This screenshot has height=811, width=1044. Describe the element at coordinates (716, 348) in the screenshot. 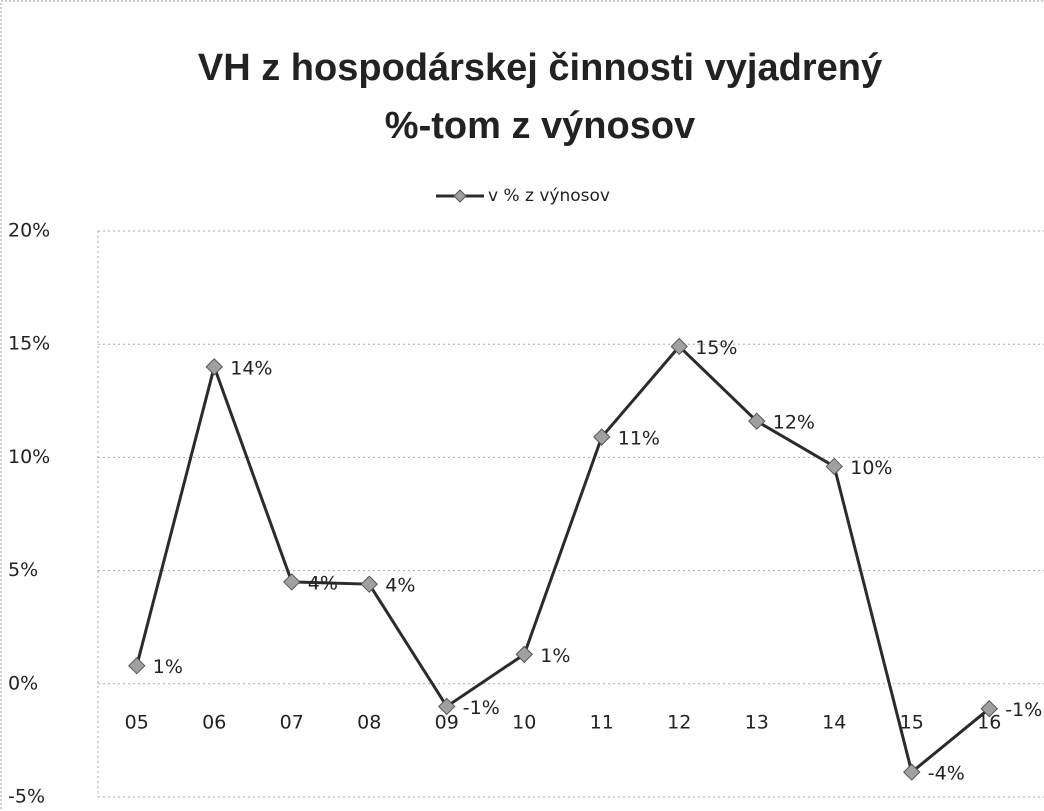

I see `data-label: 15%` at that location.